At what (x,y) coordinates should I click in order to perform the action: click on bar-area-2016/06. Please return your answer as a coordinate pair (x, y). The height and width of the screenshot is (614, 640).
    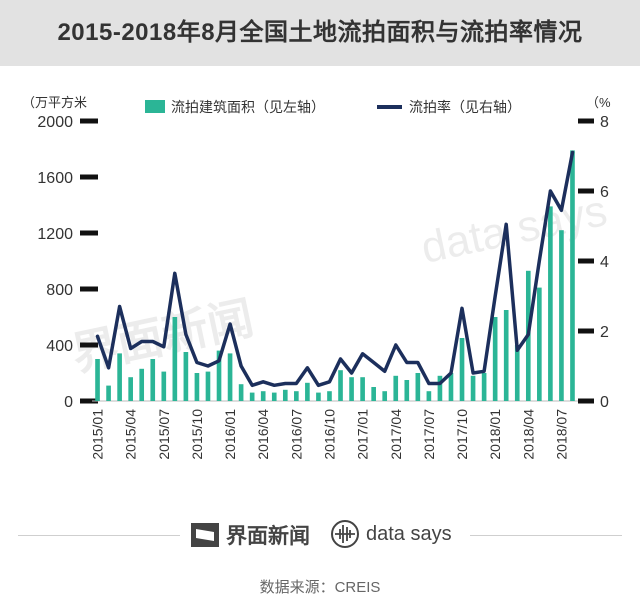
    Looking at the image, I should click on (285, 395).